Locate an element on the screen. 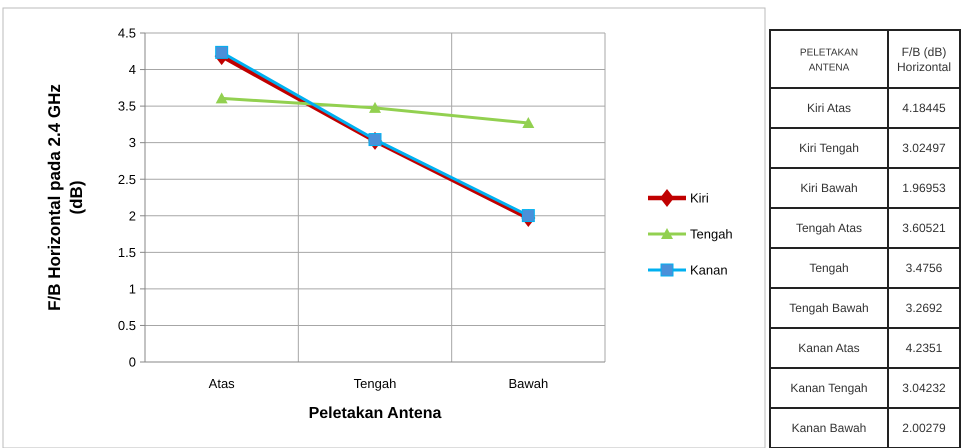  text: F/B (dB) Horizontal is located at coordinates (924, 59).